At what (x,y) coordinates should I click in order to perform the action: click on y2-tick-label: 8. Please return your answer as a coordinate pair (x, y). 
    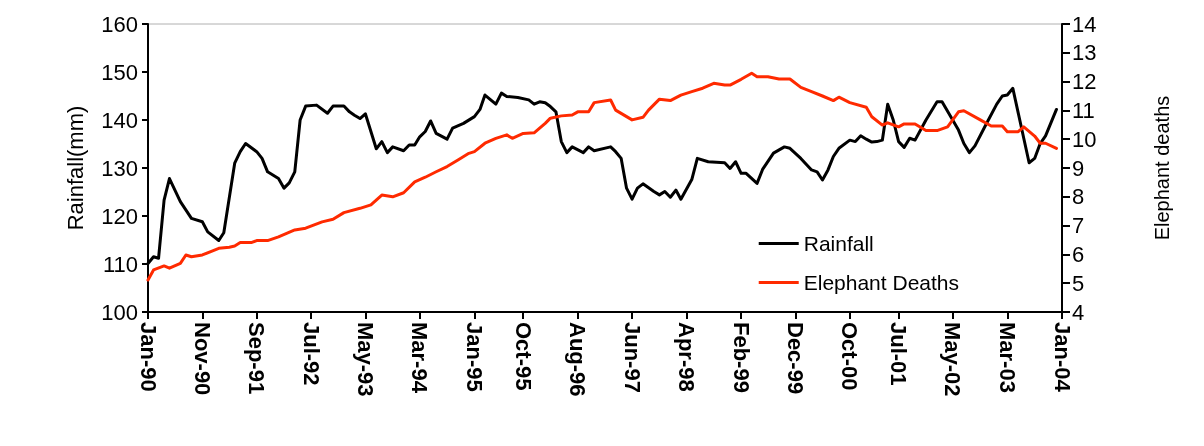
    Looking at the image, I should click on (1078, 197).